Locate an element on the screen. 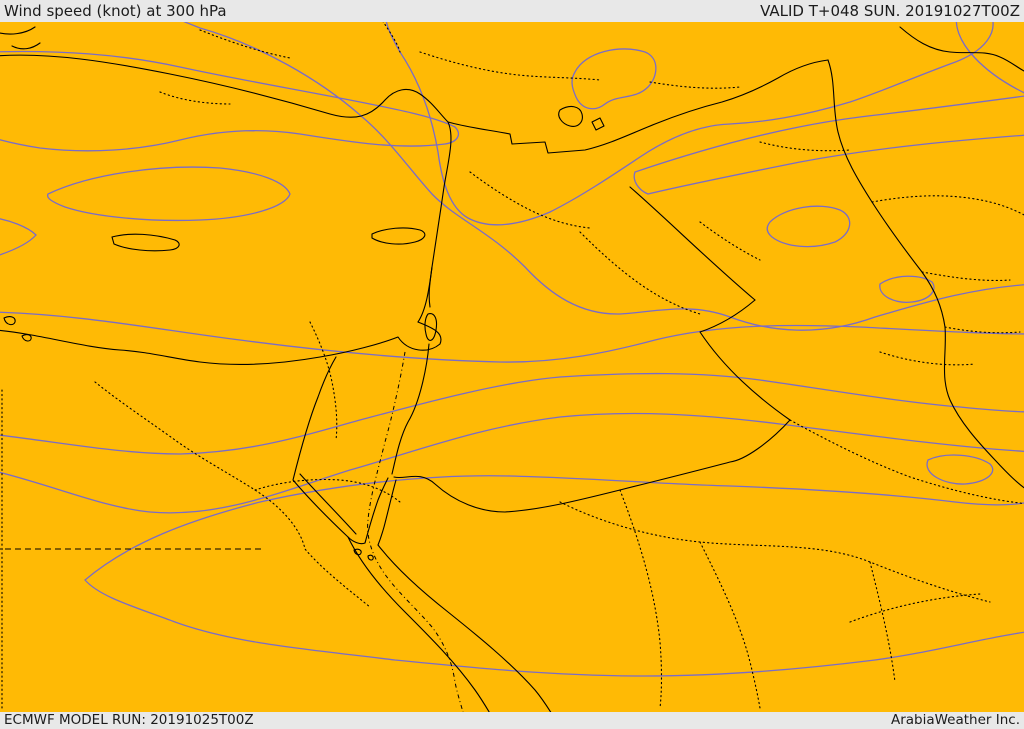  border-turkey-syria-iraq is located at coordinates (638, 106).